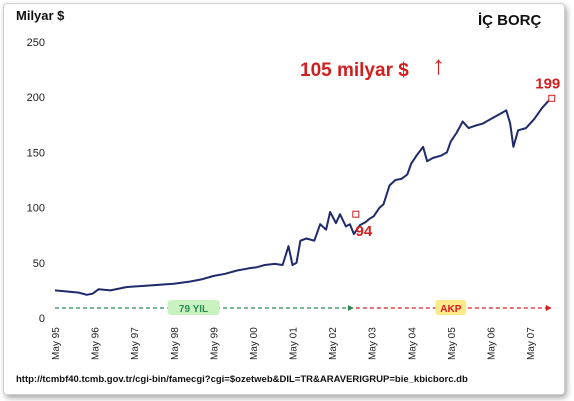  What do you see at coordinates (214, 343) in the screenshot?
I see `x-tick-label: May 99` at bounding box center [214, 343].